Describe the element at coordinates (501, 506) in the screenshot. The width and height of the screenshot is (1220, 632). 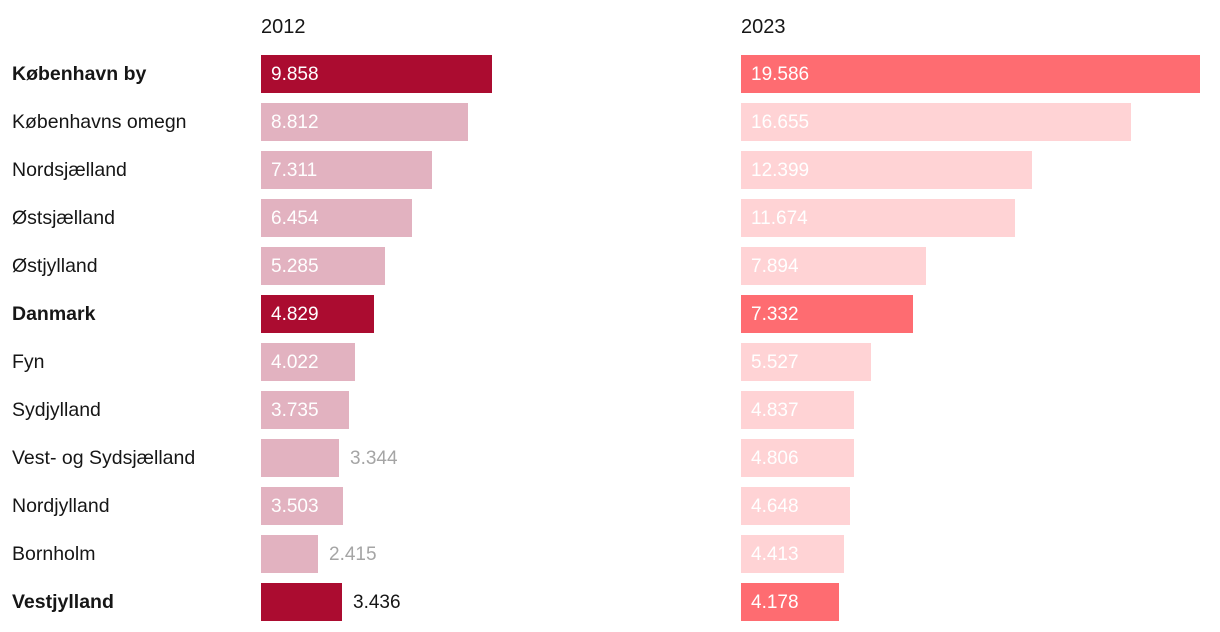
I see `bar-cell-2012: 3.503` at that location.